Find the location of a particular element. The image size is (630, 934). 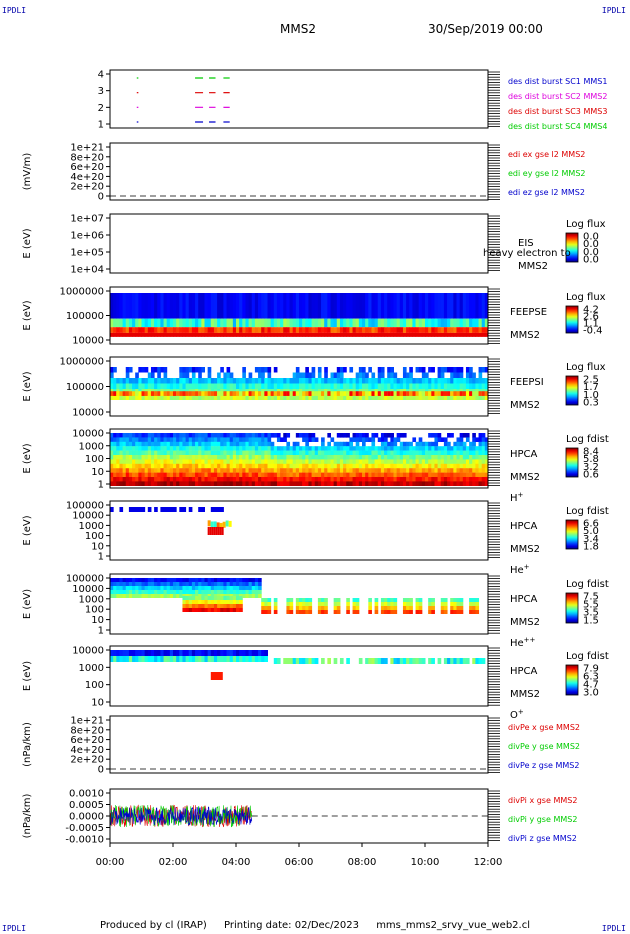

panel-frame is located at coordinates (299, 744).